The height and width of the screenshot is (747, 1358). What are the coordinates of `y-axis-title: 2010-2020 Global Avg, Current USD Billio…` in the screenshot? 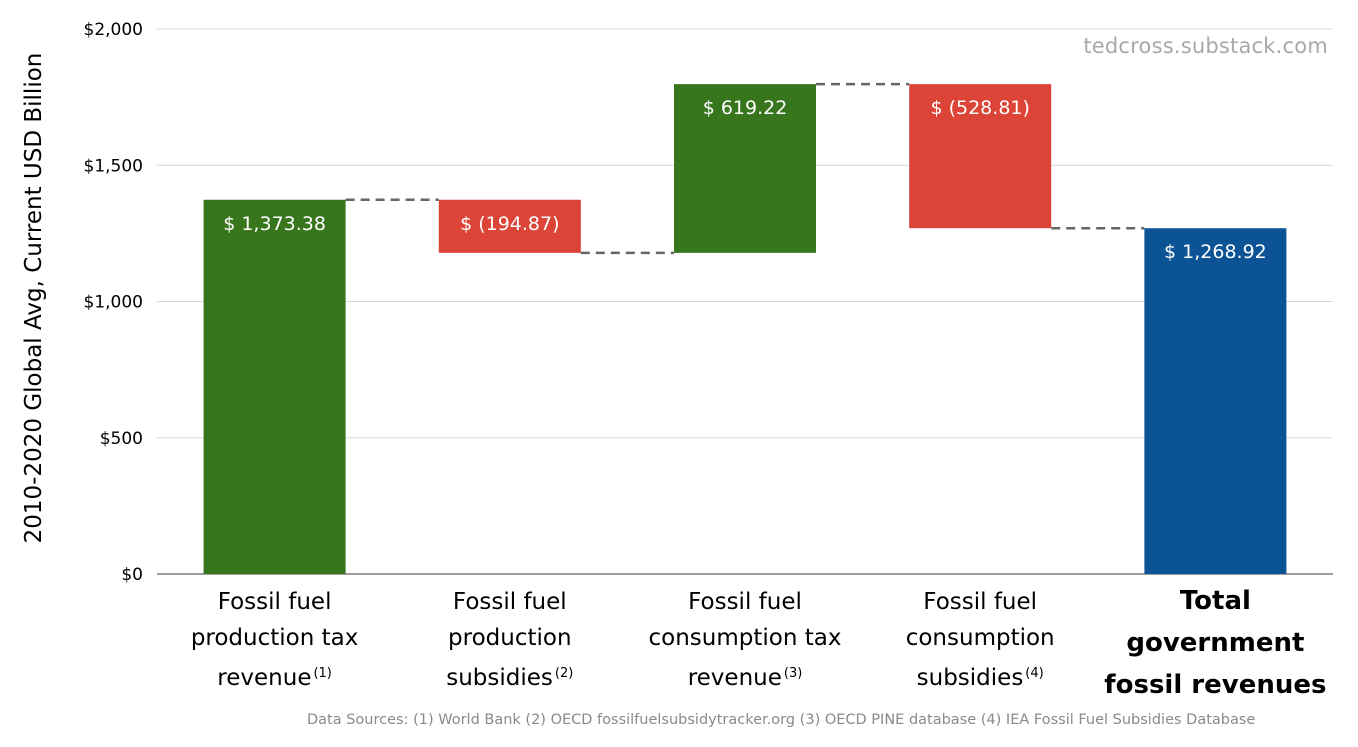 It's located at (34, 298).